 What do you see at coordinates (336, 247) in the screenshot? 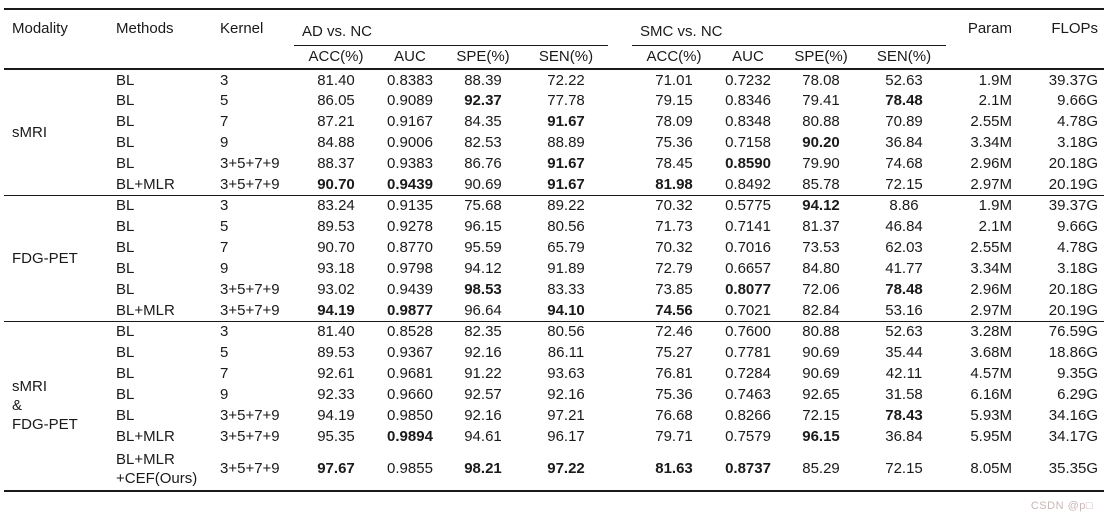
I see `ad-acc-cell: 90.70` at bounding box center [336, 247].